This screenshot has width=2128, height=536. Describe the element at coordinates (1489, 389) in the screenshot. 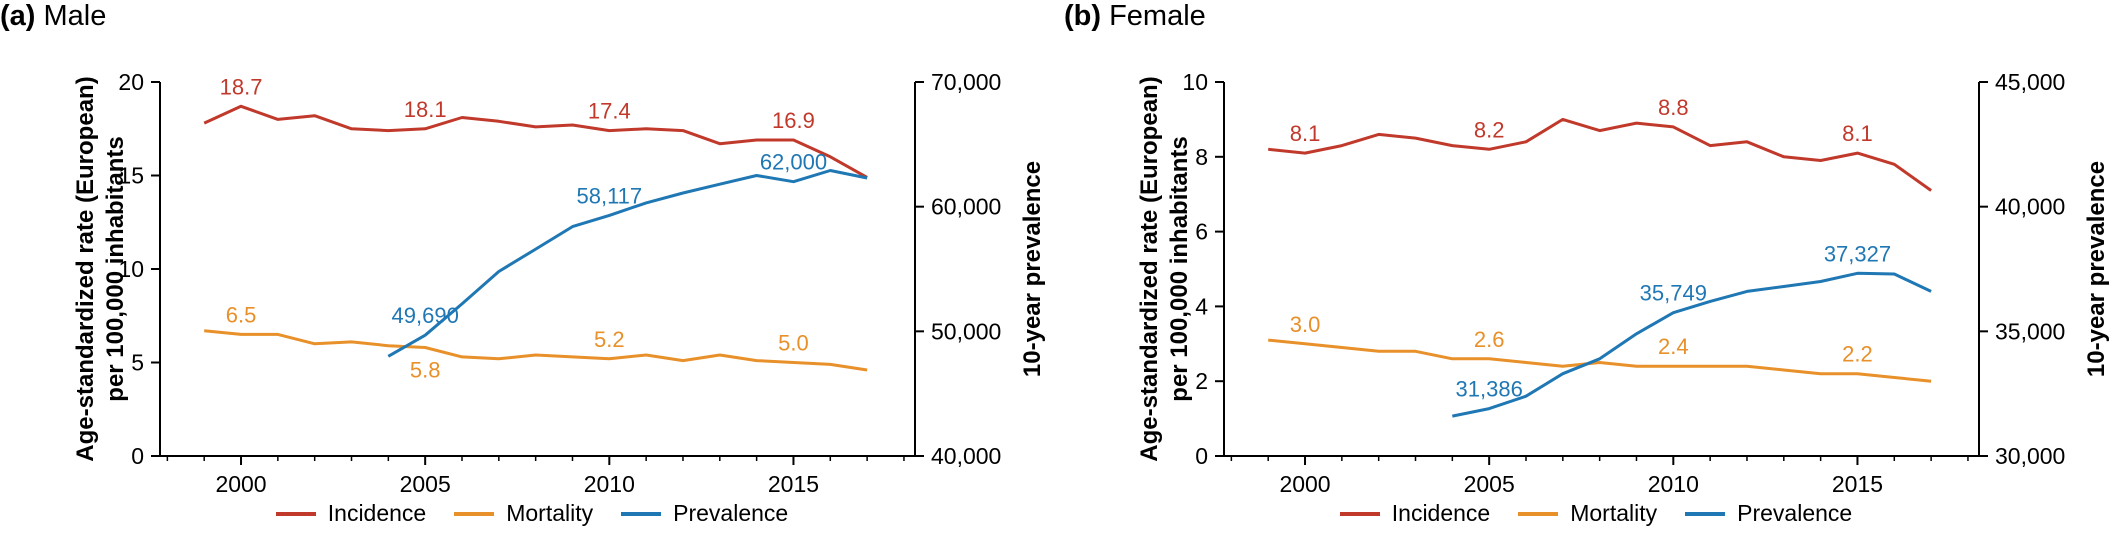

I see `data-label: 31,386` at that location.